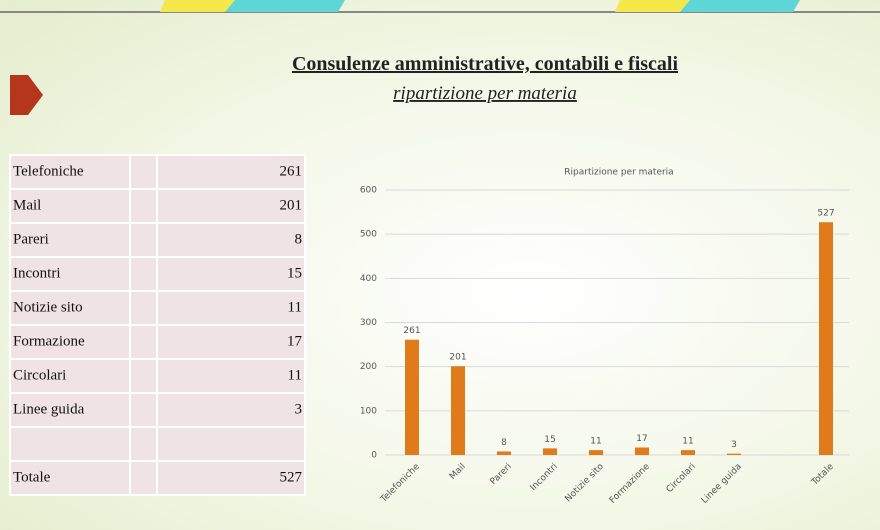  I want to click on arrow-marker, so click(26, 95).